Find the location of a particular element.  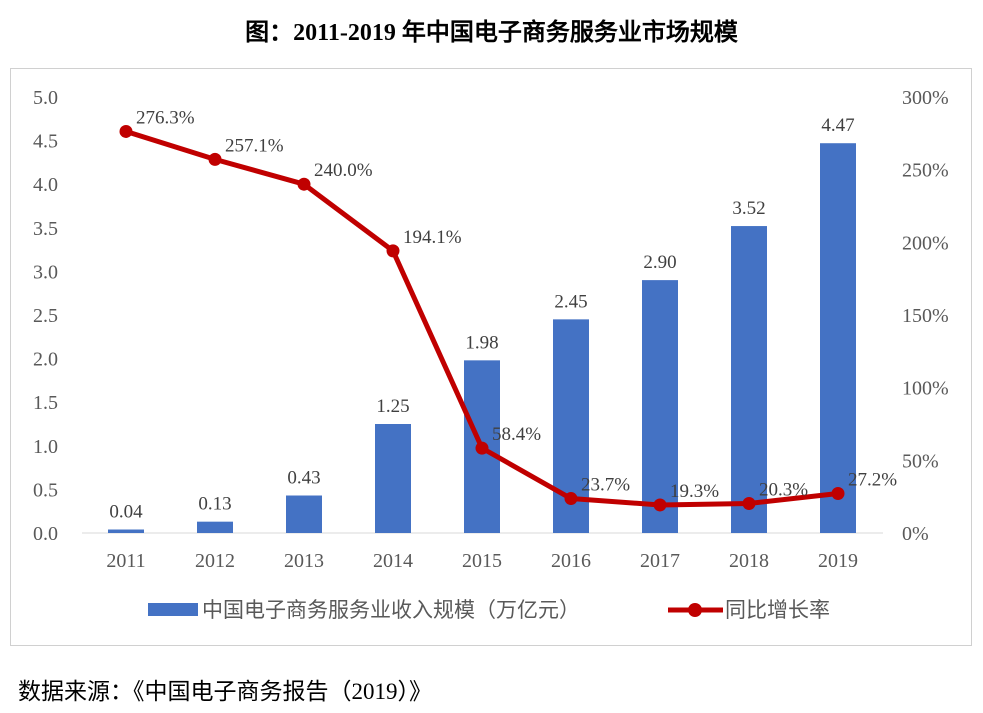

line-data-label: 27.2% is located at coordinates (872, 479).